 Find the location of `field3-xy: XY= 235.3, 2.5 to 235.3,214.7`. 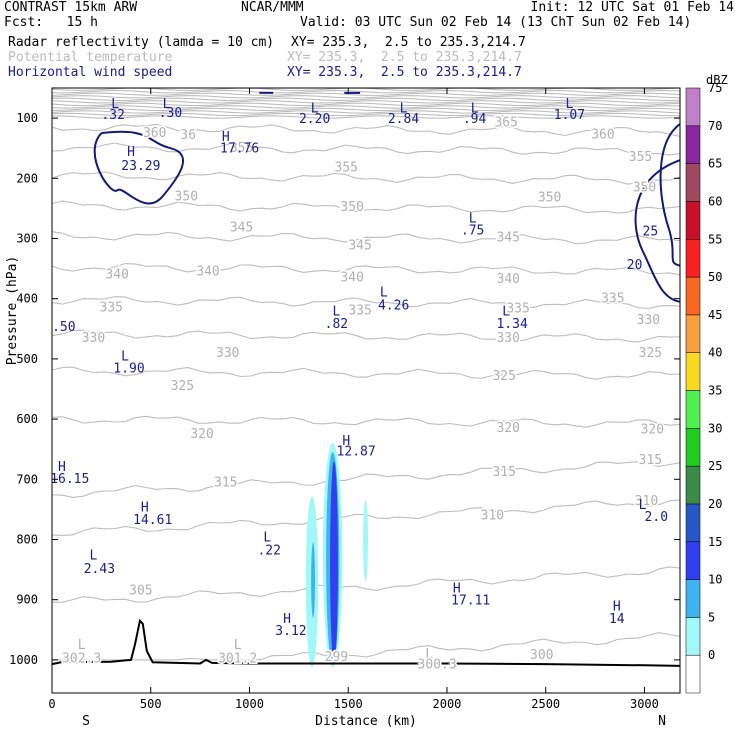

field3-xy: XY= 235.3, 2.5 to 235.3,214.7 is located at coordinates (404, 72).